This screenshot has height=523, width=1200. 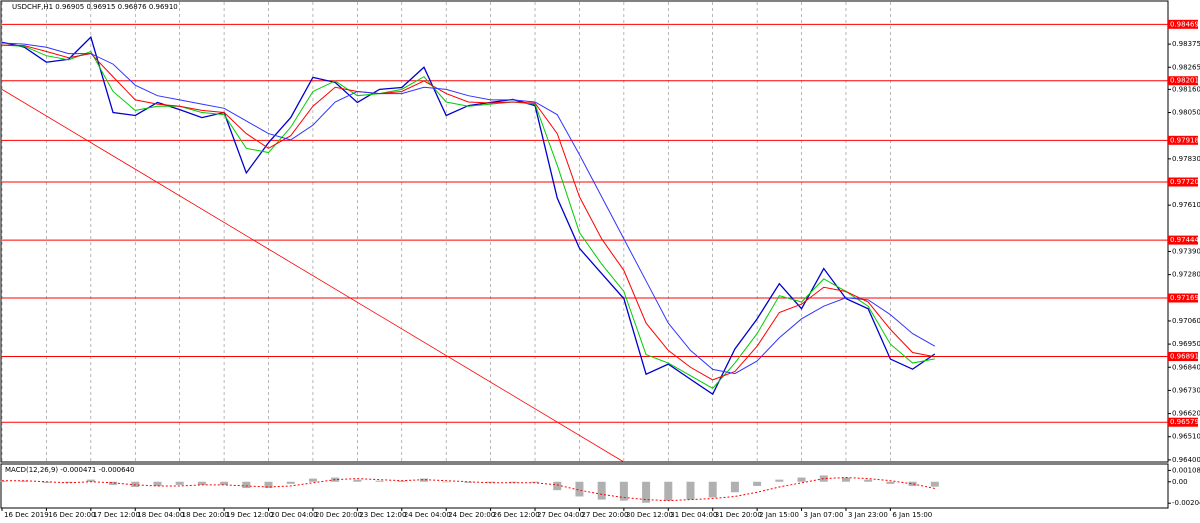 What do you see at coordinates (1186, 321) in the screenshot?
I see `y-tick-label: 0.97060` at bounding box center [1186, 321].